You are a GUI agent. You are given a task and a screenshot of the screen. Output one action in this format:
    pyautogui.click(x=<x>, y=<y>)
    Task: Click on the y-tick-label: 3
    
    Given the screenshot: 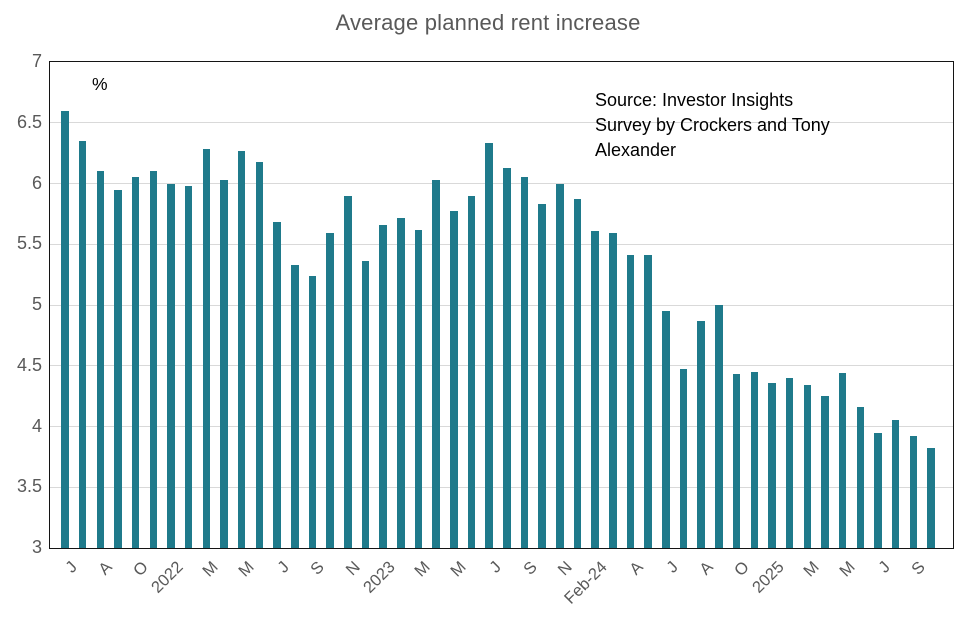 What is the action you would take?
    pyautogui.click(x=36, y=547)
    